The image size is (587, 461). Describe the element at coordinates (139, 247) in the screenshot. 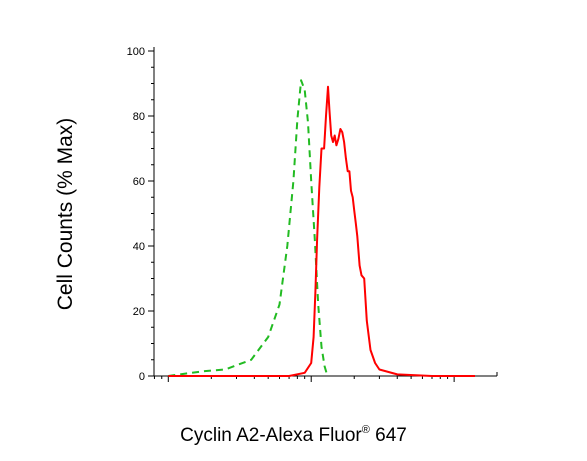

I see `y-tick-label: 40` at that location.